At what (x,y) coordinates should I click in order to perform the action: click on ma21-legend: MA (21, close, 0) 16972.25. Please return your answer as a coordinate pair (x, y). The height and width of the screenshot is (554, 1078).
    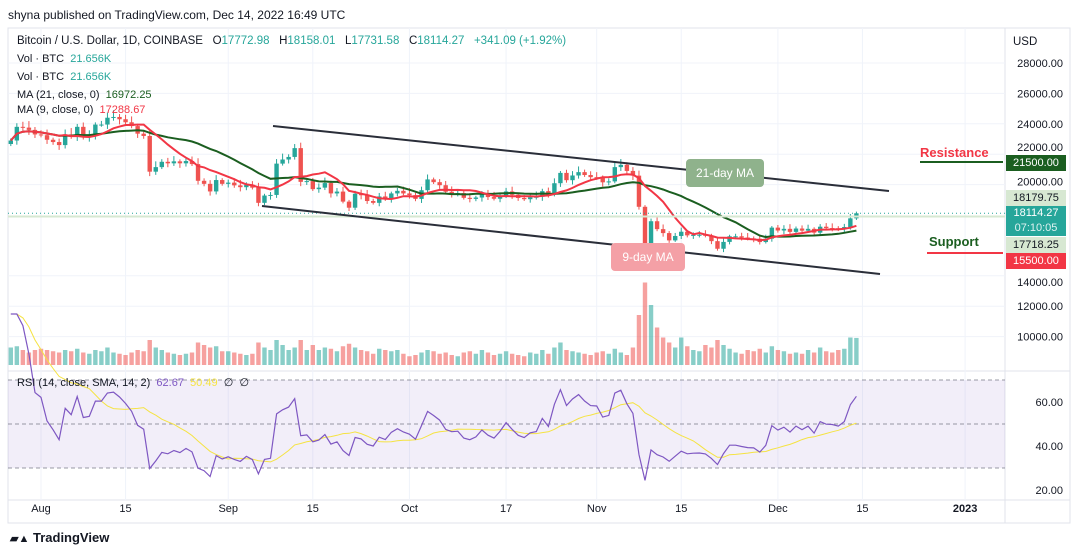
    Looking at the image, I should click on (84, 95).